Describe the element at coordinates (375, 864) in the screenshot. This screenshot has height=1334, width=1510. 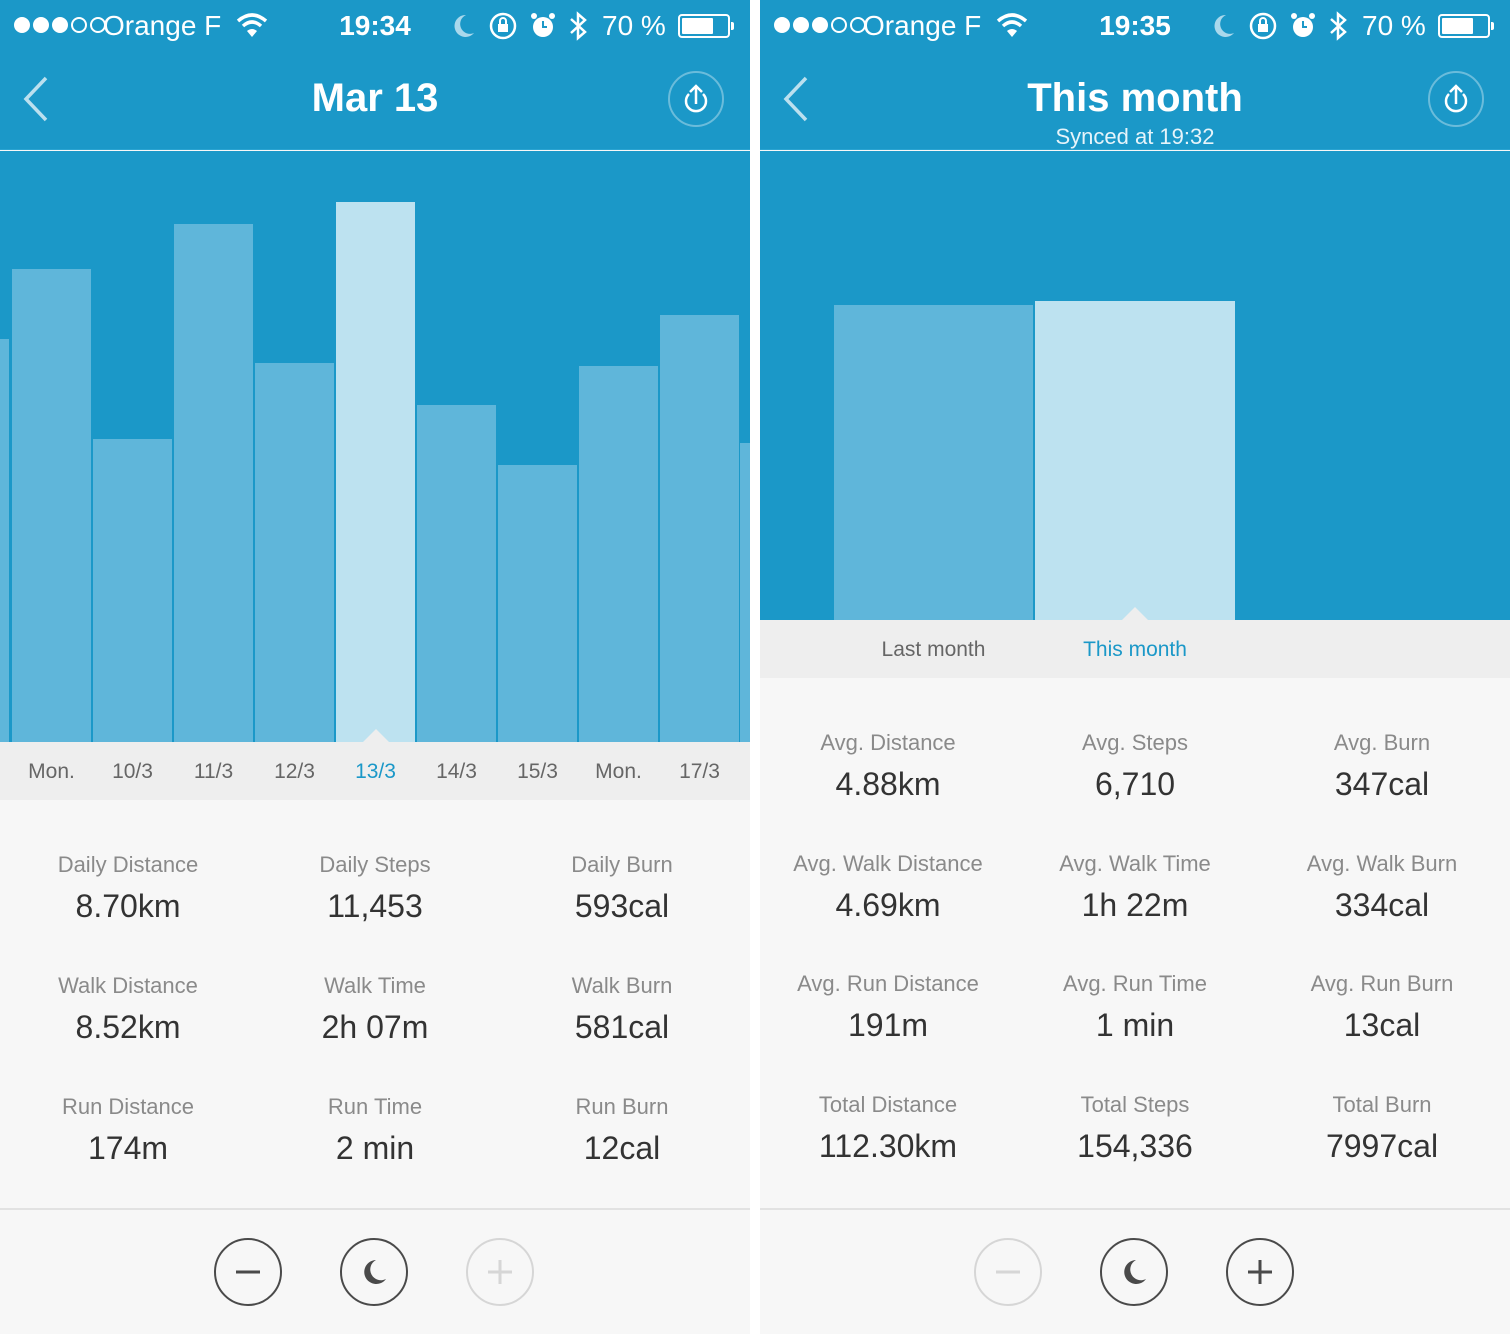
I see `stat-label: Daily Steps` at that location.